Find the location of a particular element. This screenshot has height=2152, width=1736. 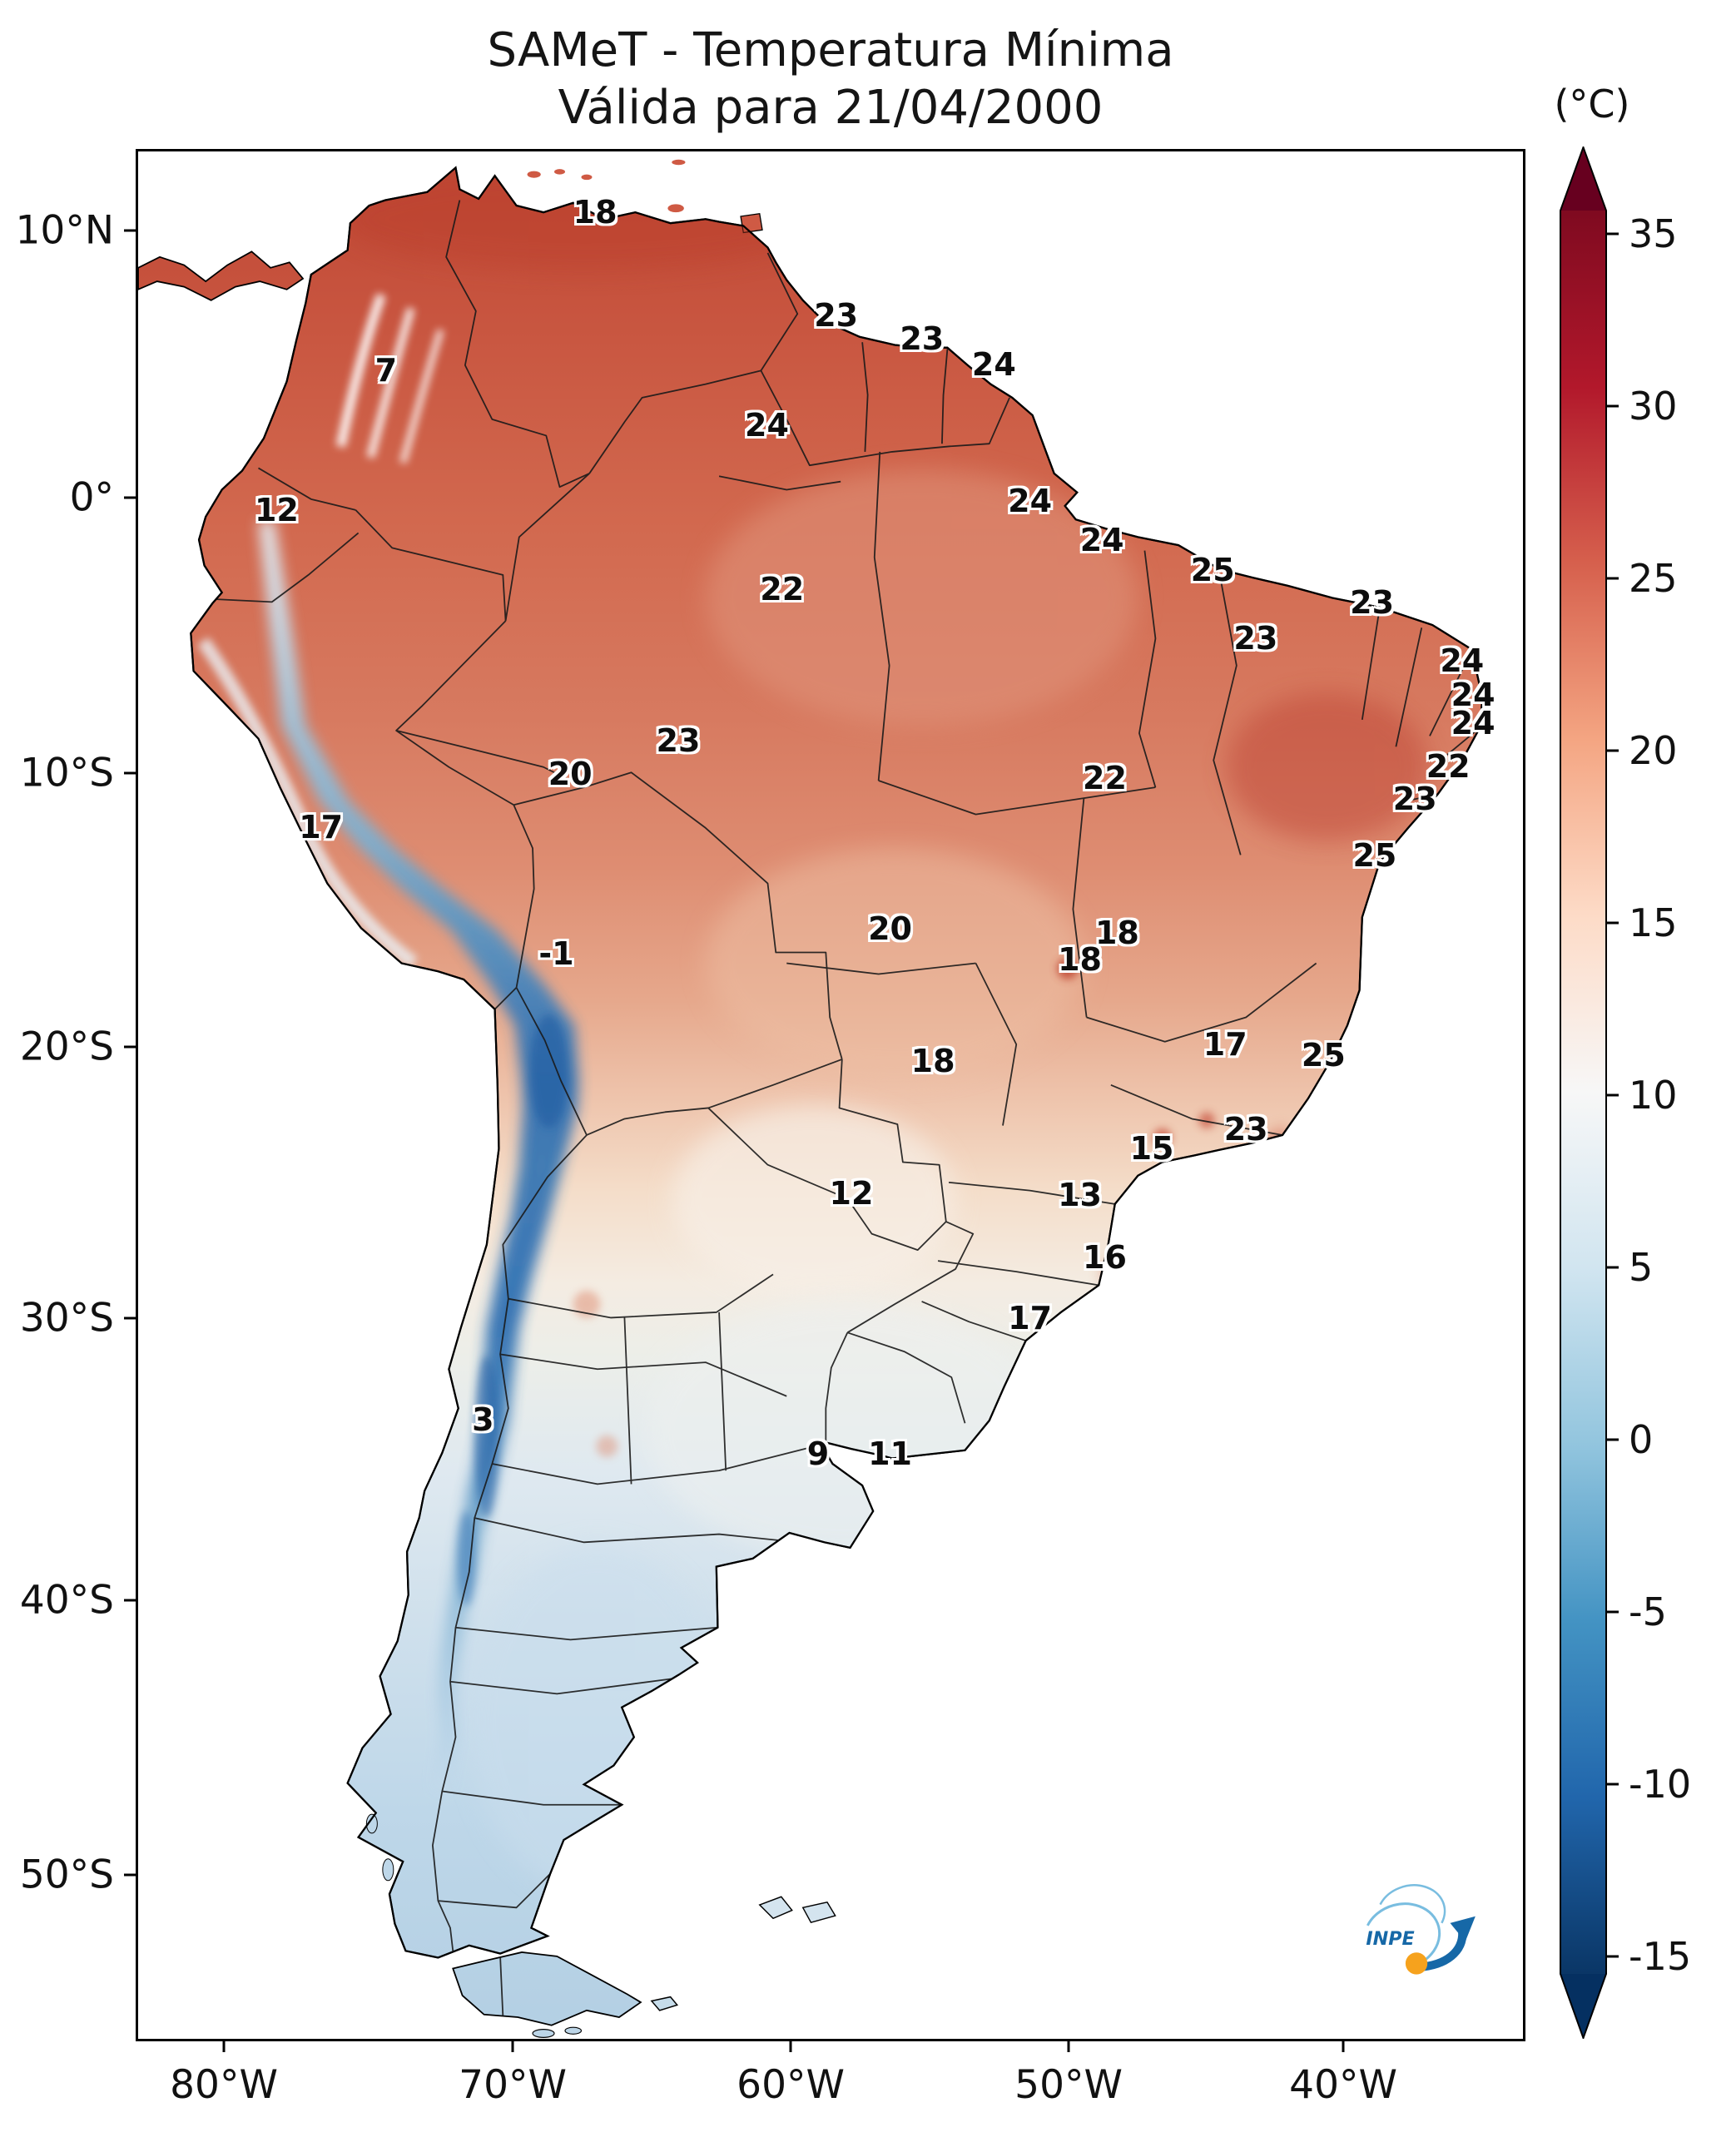

lat-tick-label: 30°S is located at coordinates (66, 1318).